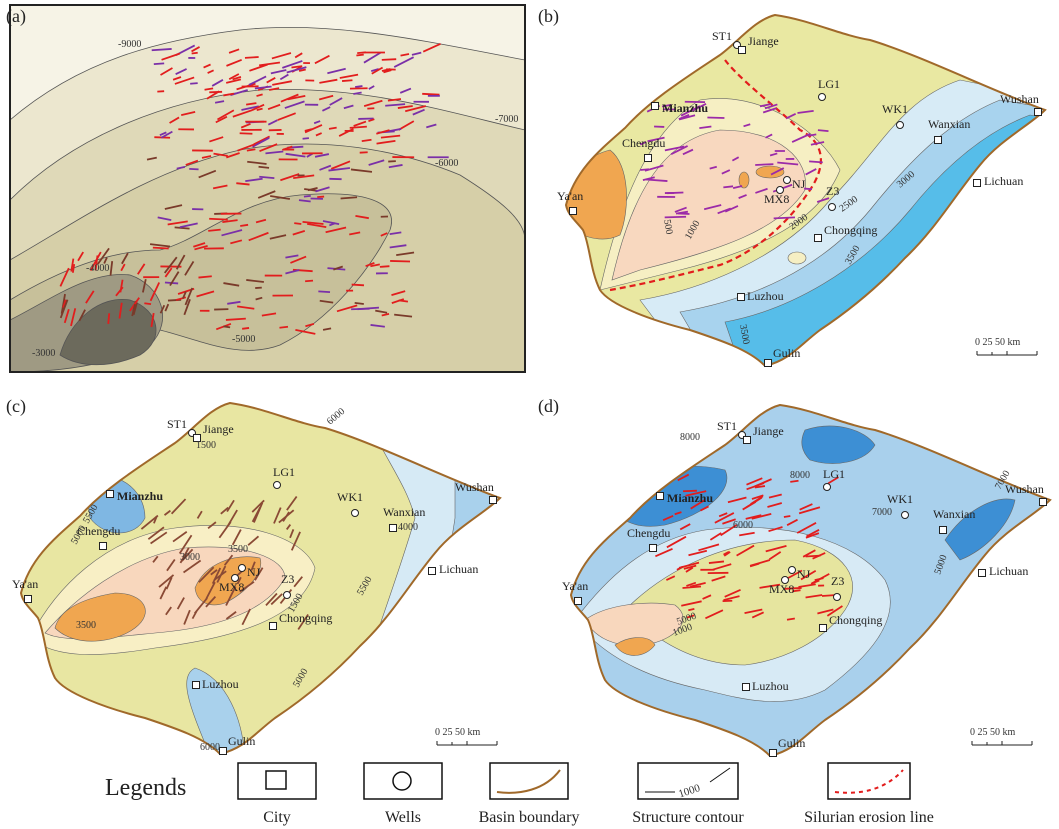 The height and width of the screenshot is (829, 1059). I want to click on panel-label: (c), so click(16, 406).